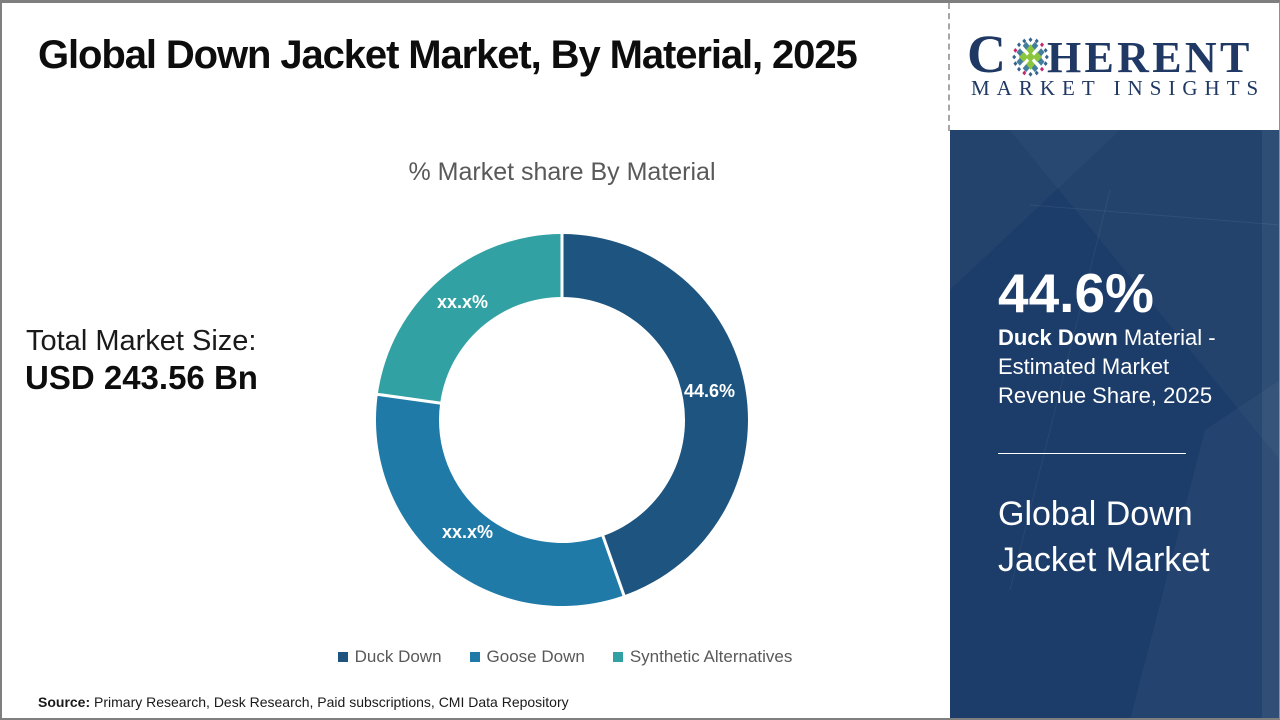  I want to click on svg-text: MARKET INSIGHTS, so click(1118, 88).